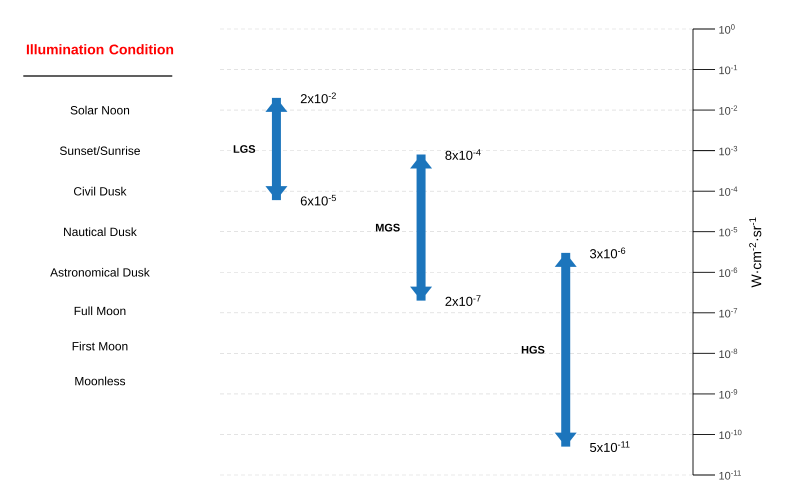 This screenshot has width=790, height=488. I want to click on y-tick-label: 10$^{-7}$, so click(728, 313).